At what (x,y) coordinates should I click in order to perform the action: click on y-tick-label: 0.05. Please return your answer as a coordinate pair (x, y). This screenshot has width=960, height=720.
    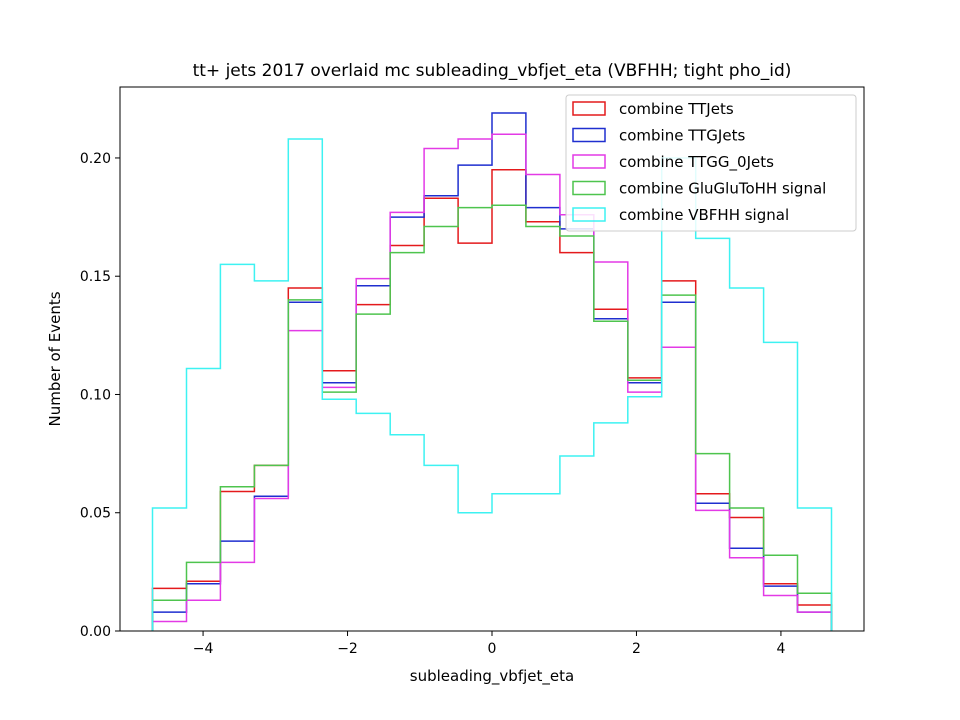
    Looking at the image, I should click on (95, 514).